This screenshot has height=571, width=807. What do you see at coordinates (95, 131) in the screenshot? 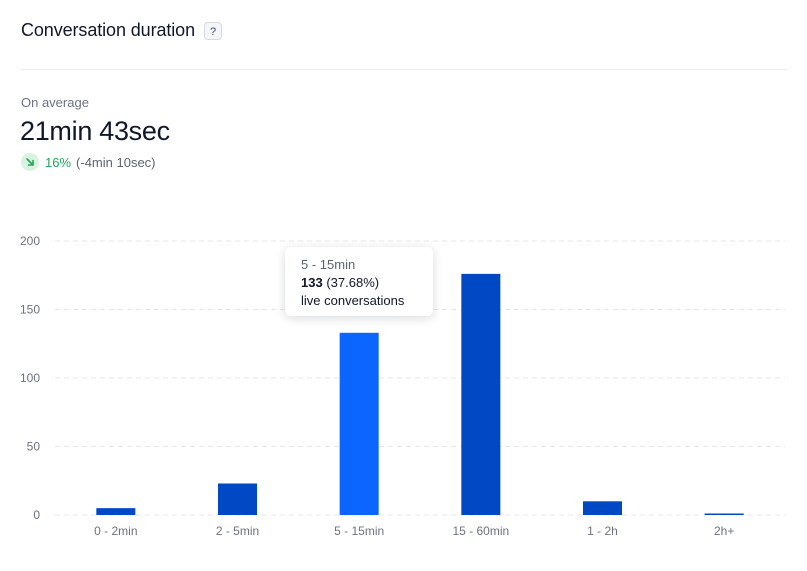
I see `average-value: 21min 43sec` at bounding box center [95, 131].